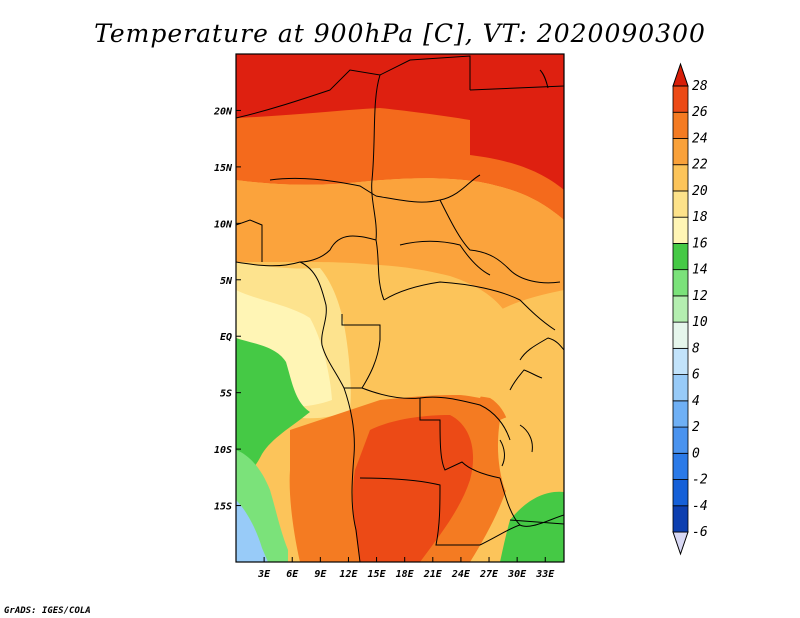 The width and height of the screenshot is (800, 618). What do you see at coordinates (700, 532) in the screenshot?
I see `colorbar-label: -6` at bounding box center [700, 532].